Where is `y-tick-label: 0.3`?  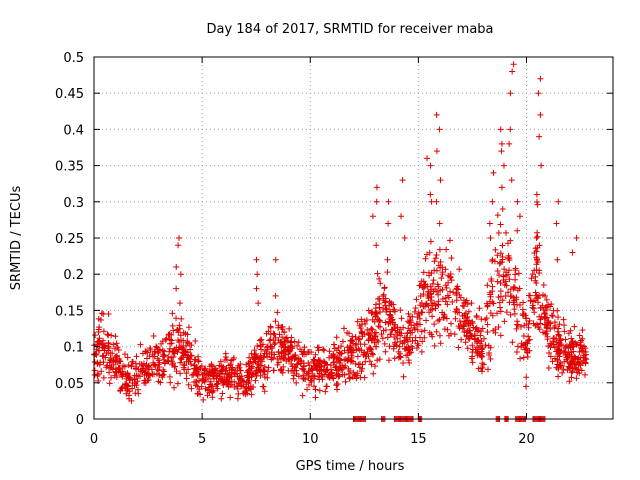
y-tick-label: 0.3 is located at coordinates (73, 203).